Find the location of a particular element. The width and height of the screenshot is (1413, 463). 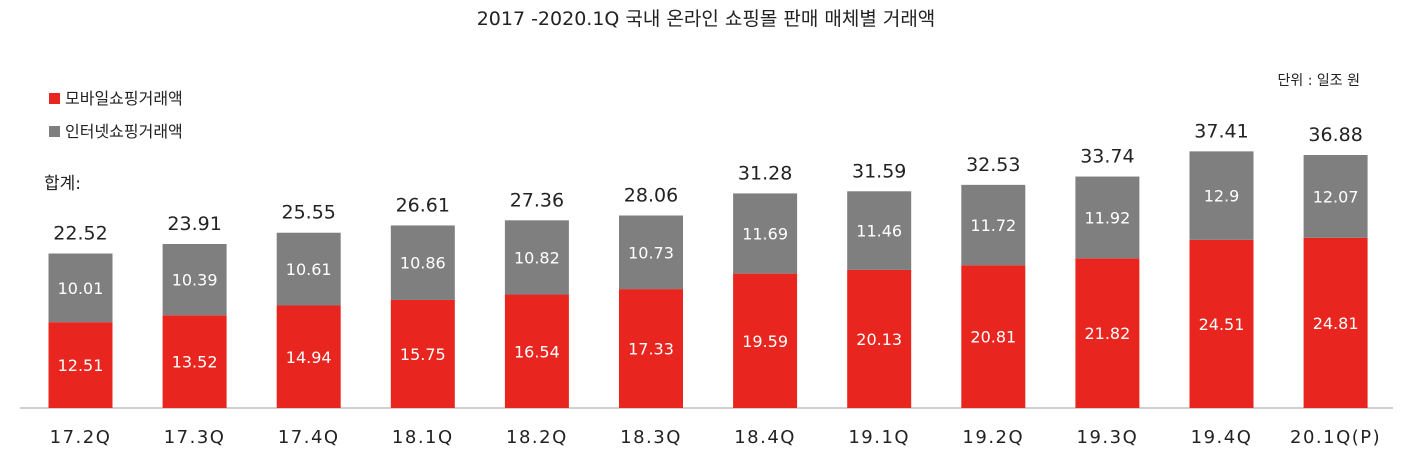

total-label-10: 37.41 is located at coordinates (1221, 131).